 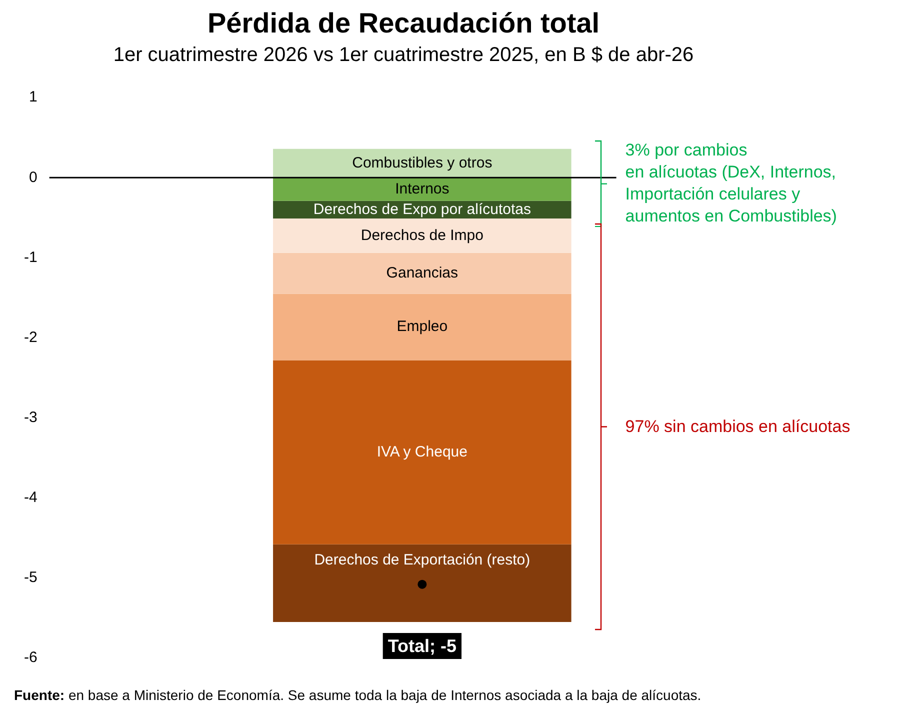 What do you see at coordinates (403, 23) in the screenshot?
I see `chart-title: Pérdida de Recaudación total` at bounding box center [403, 23].